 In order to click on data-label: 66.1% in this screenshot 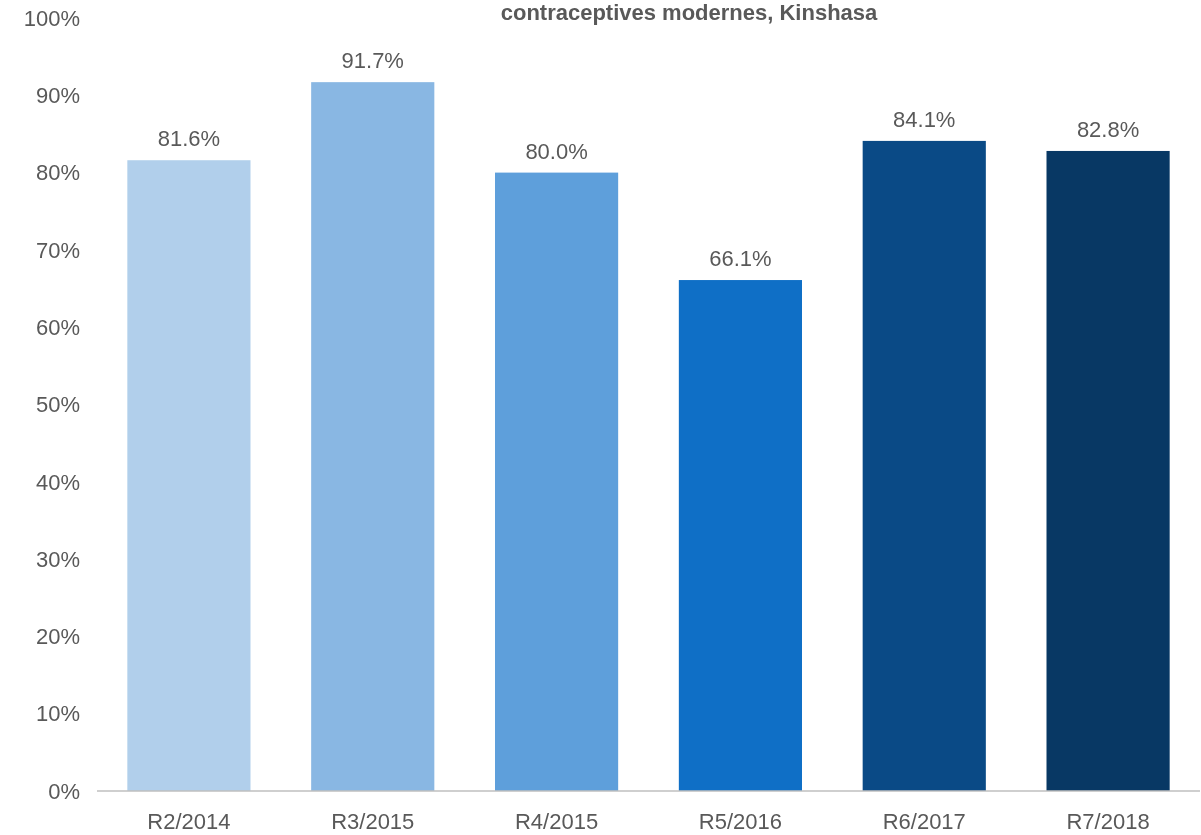, I will do `click(740, 259)`.